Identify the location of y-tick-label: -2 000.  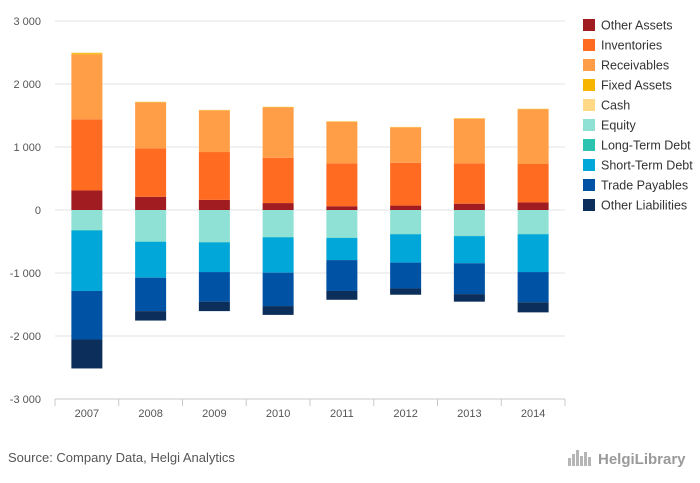
(25, 337).